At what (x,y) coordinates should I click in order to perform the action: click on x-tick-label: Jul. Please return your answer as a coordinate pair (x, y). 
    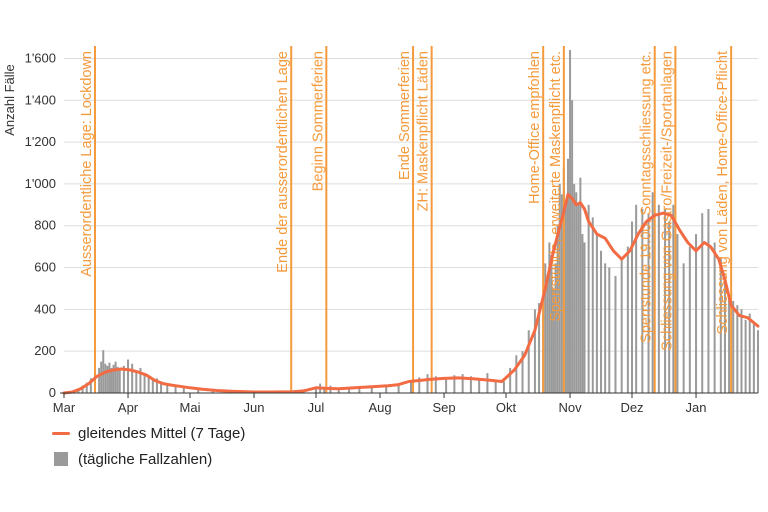
    Looking at the image, I should click on (316, 407).